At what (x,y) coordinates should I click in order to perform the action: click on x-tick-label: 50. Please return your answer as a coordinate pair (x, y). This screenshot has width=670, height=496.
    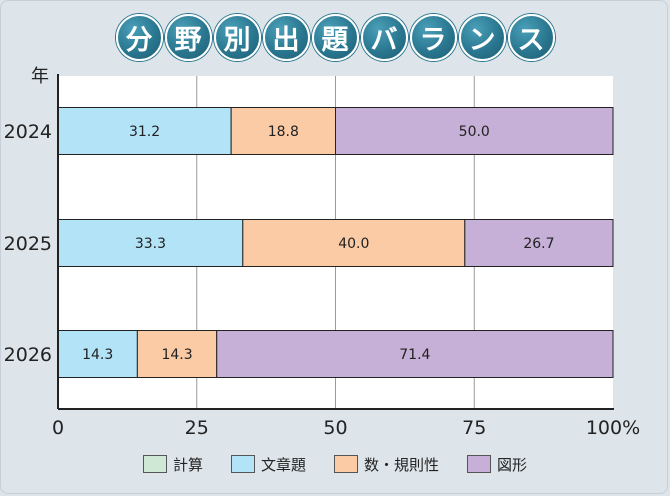
    Looking at the image, I should click on (335, 428).